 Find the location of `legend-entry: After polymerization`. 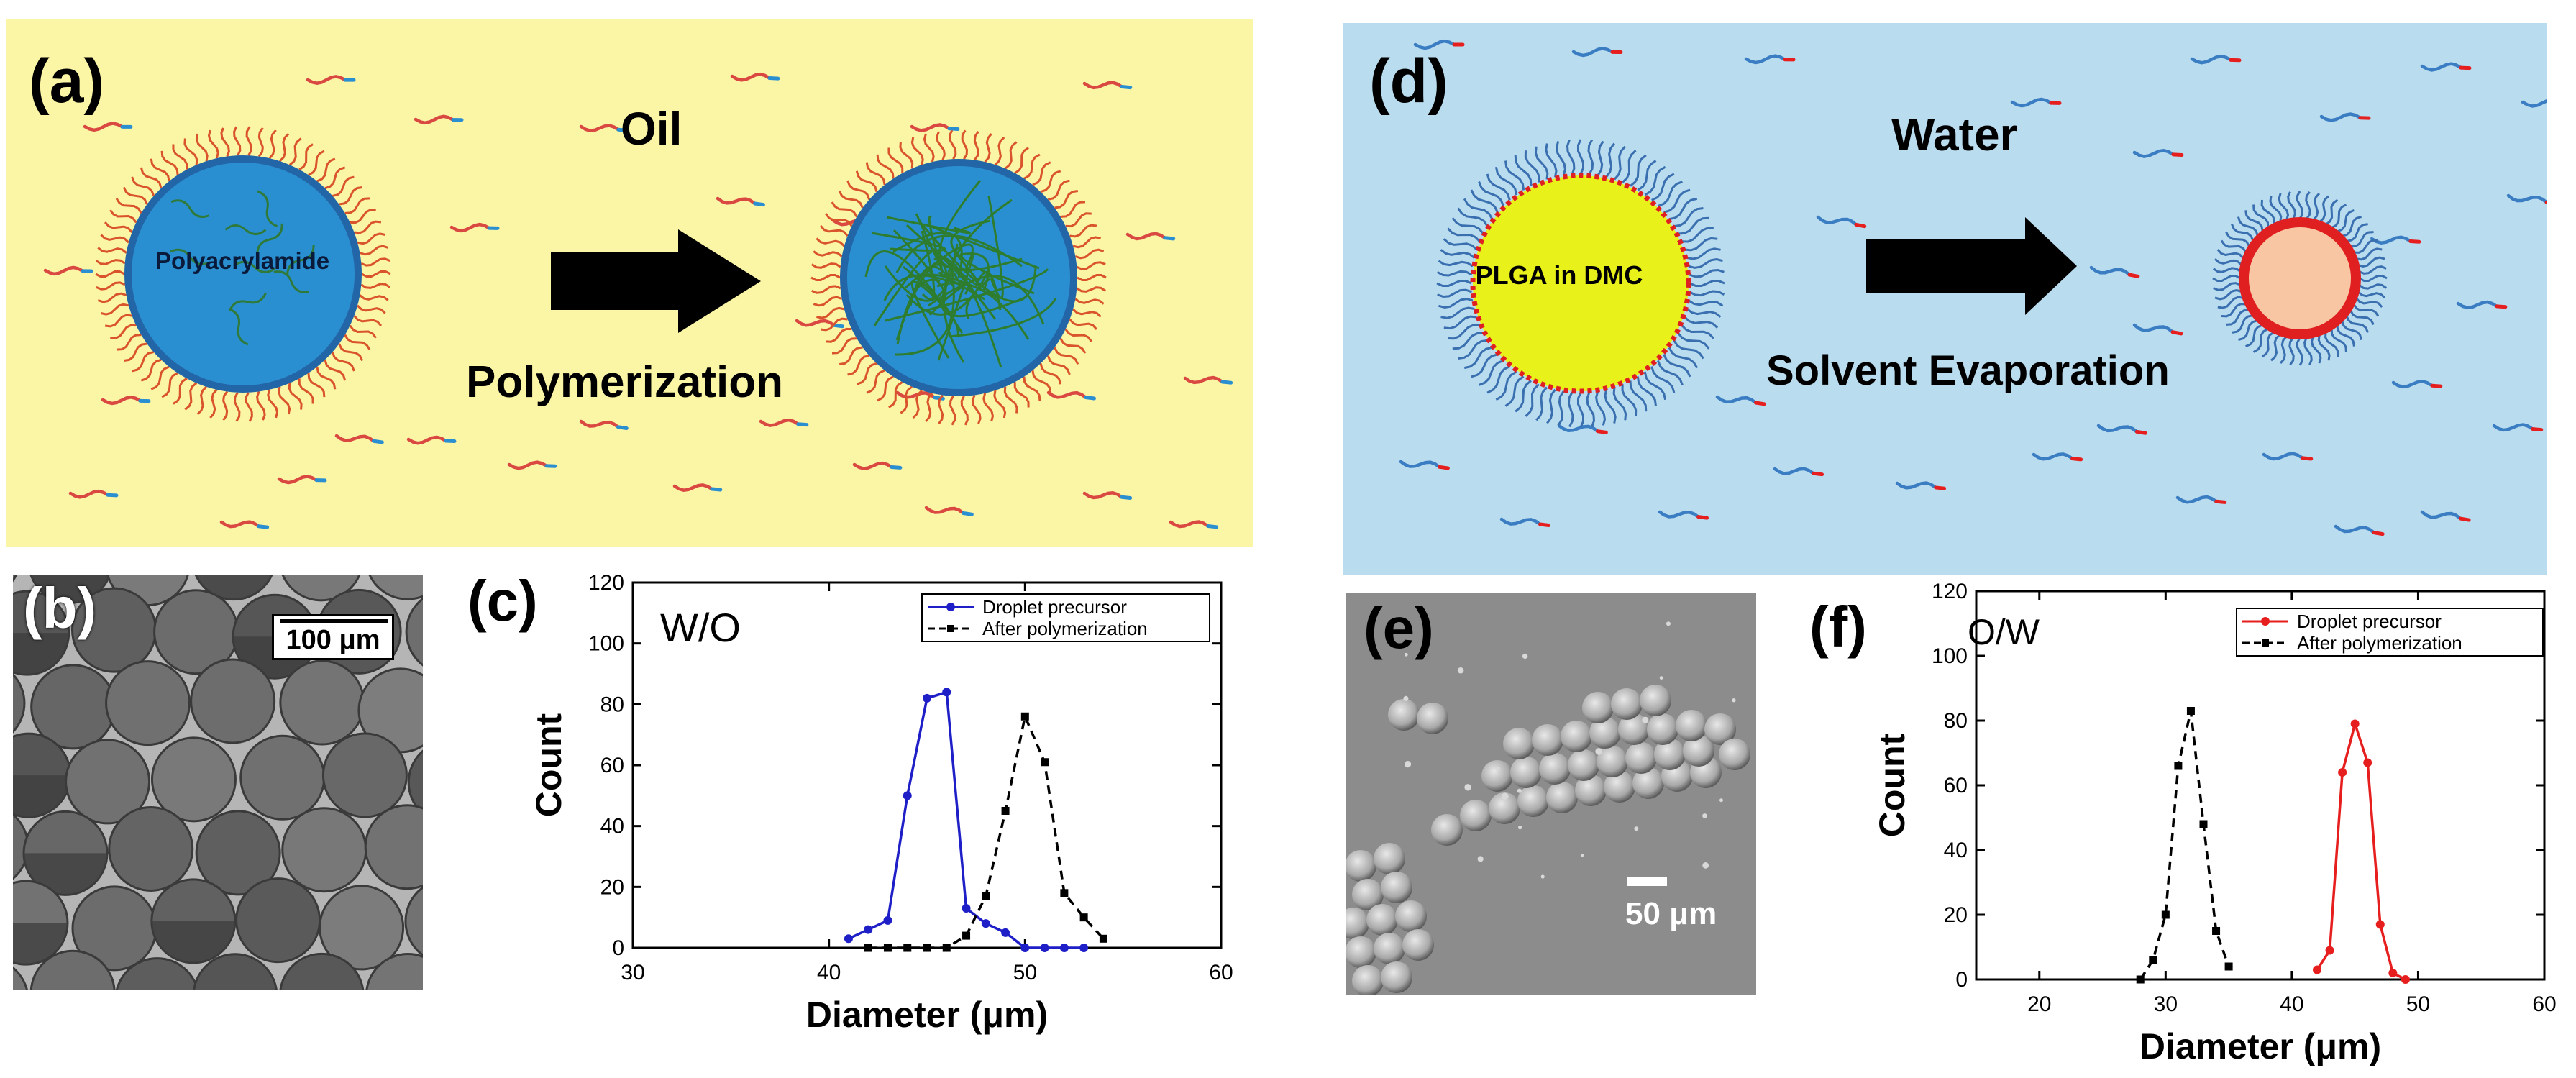

legend-entry: After polymerization is located at coordinates (2379, 643).